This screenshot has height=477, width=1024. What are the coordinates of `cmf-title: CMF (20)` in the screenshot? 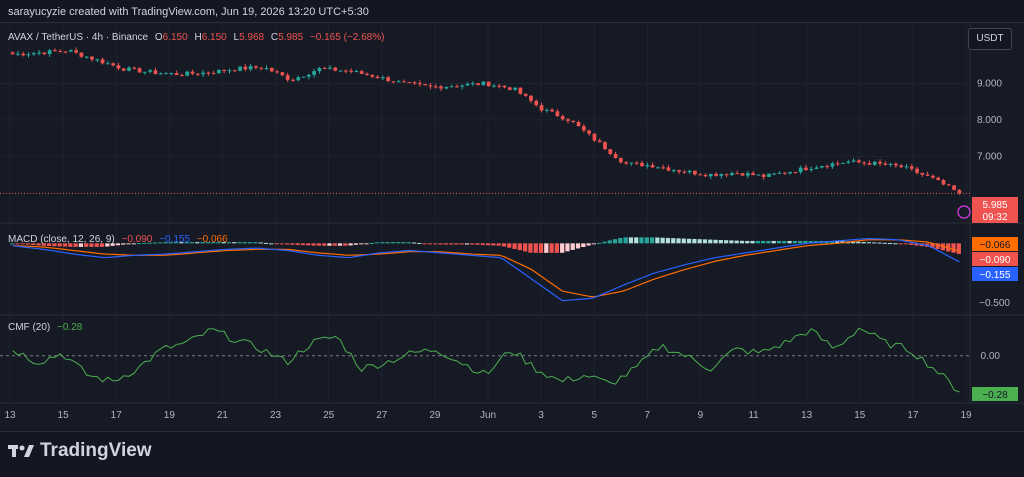 It's located at (29, 327).